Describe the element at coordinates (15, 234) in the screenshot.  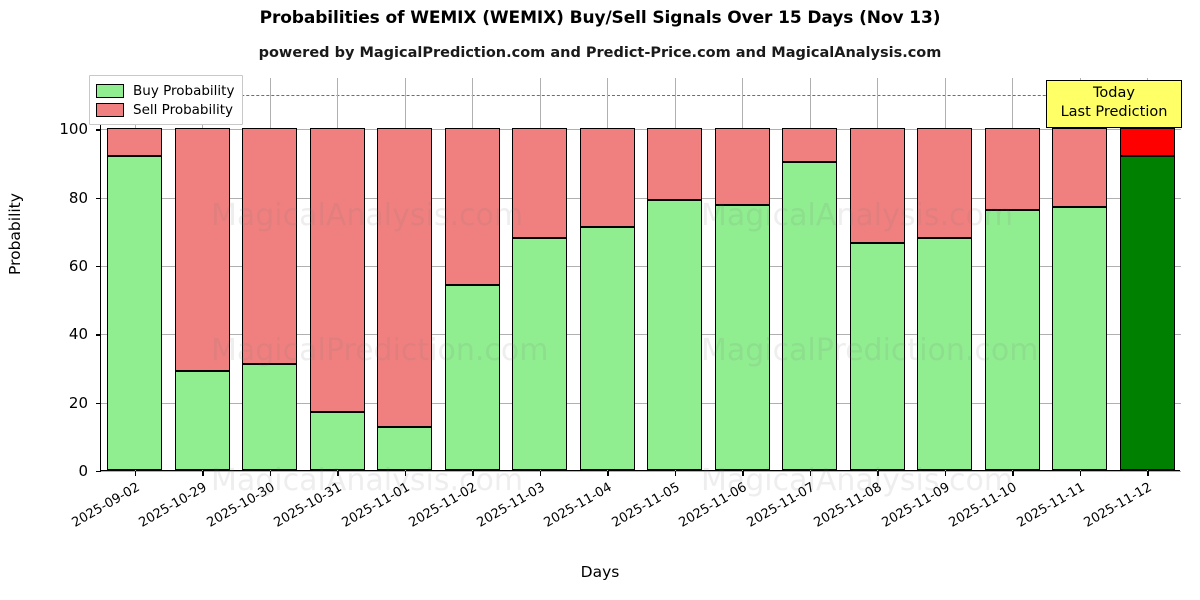
I see `y-axis-label: Probability` at that location.